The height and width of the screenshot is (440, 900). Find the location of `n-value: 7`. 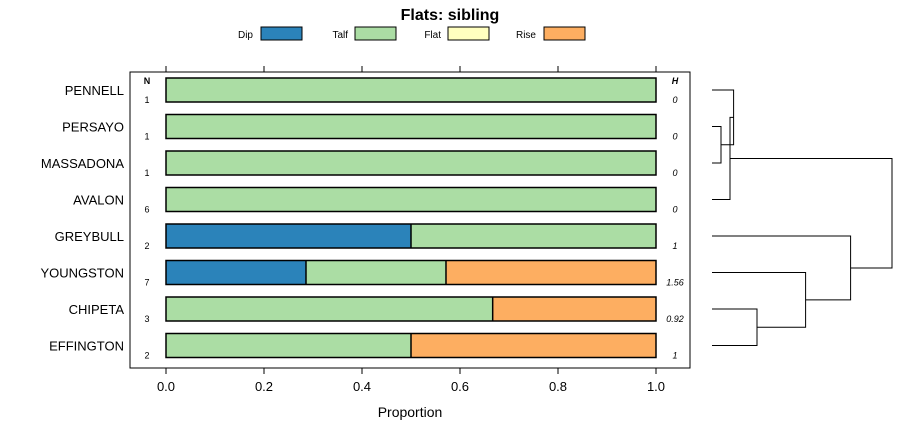

n-value: 7 is located at coordinates (146, 283).